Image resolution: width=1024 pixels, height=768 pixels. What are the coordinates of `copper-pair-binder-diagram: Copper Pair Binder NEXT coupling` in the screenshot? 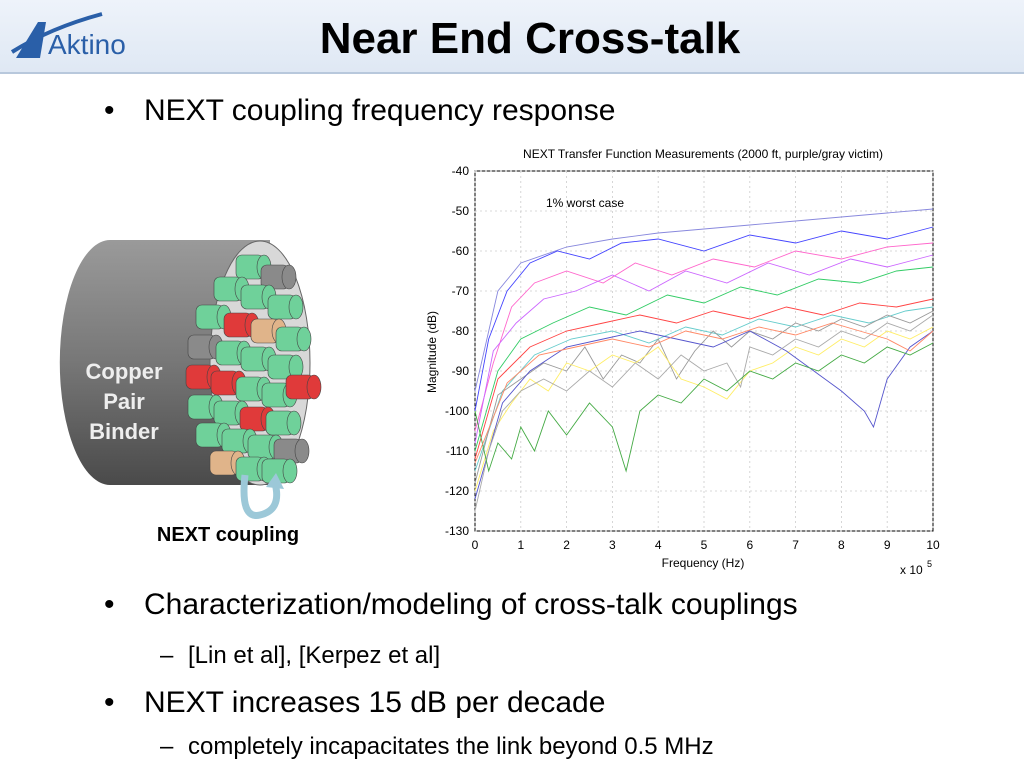 It's located at (190, 393).